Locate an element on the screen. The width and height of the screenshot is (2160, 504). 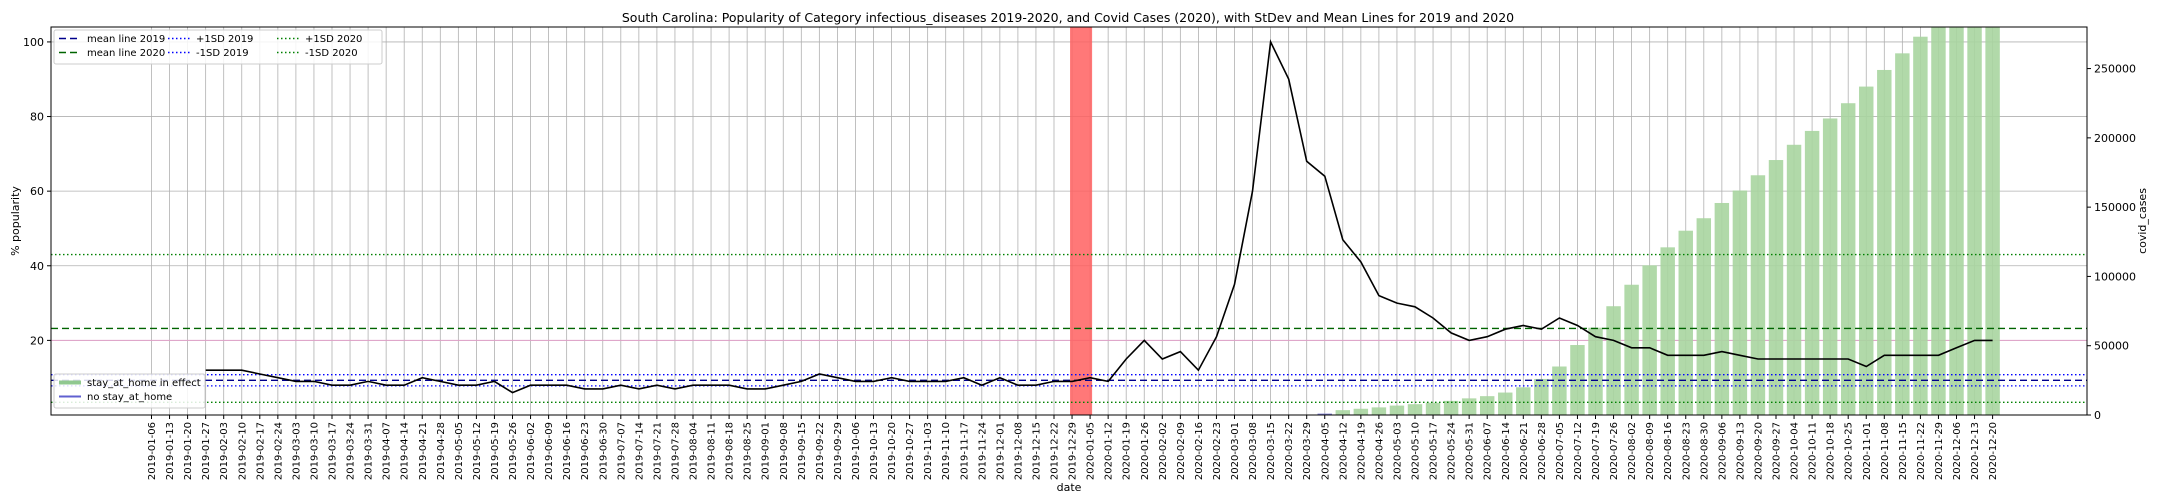
x-tick-label: 2019-09-29 is located at coordinates (838, 451).